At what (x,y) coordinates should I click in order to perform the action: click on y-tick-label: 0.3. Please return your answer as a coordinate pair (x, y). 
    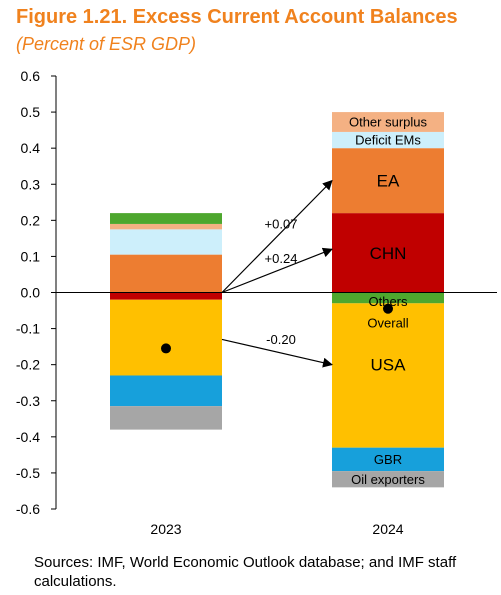
    Looking at the image, I should click on (31, 184).